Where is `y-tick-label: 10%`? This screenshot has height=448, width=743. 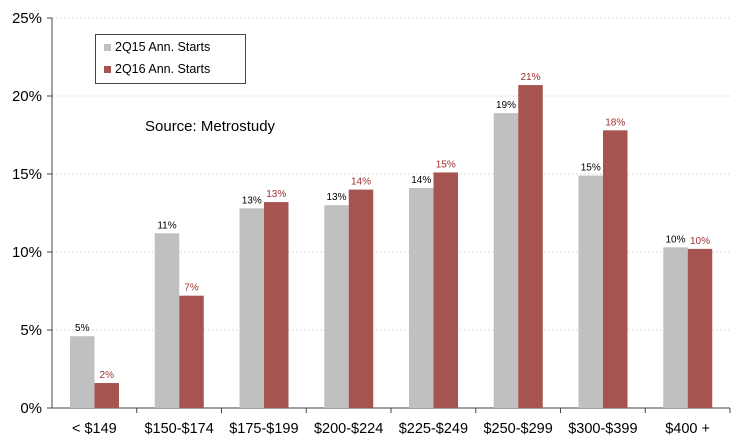
y-tick-label: 10% is located at coordinates (27, 252).